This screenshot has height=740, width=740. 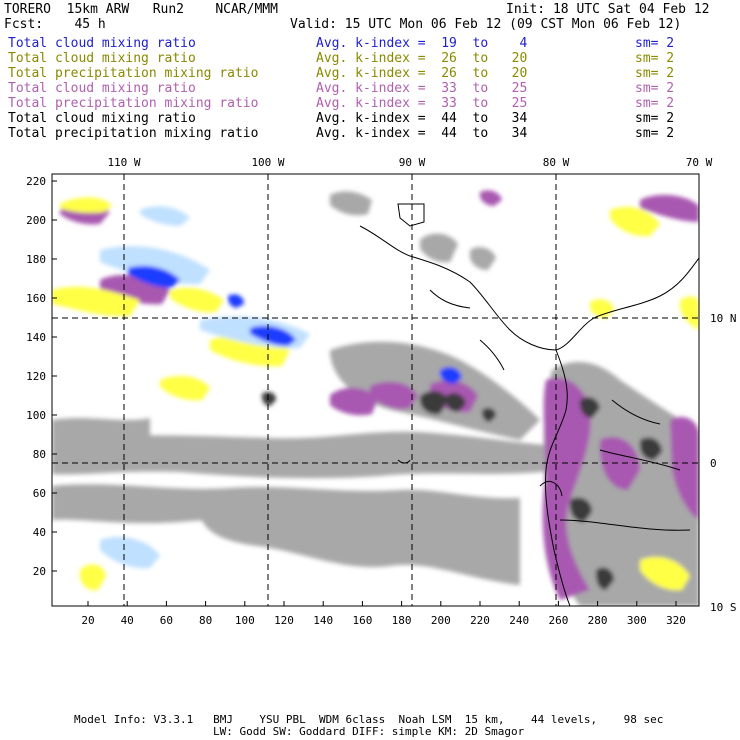 I want to click on x-tick-label: 20, so click(x=87, y=620).